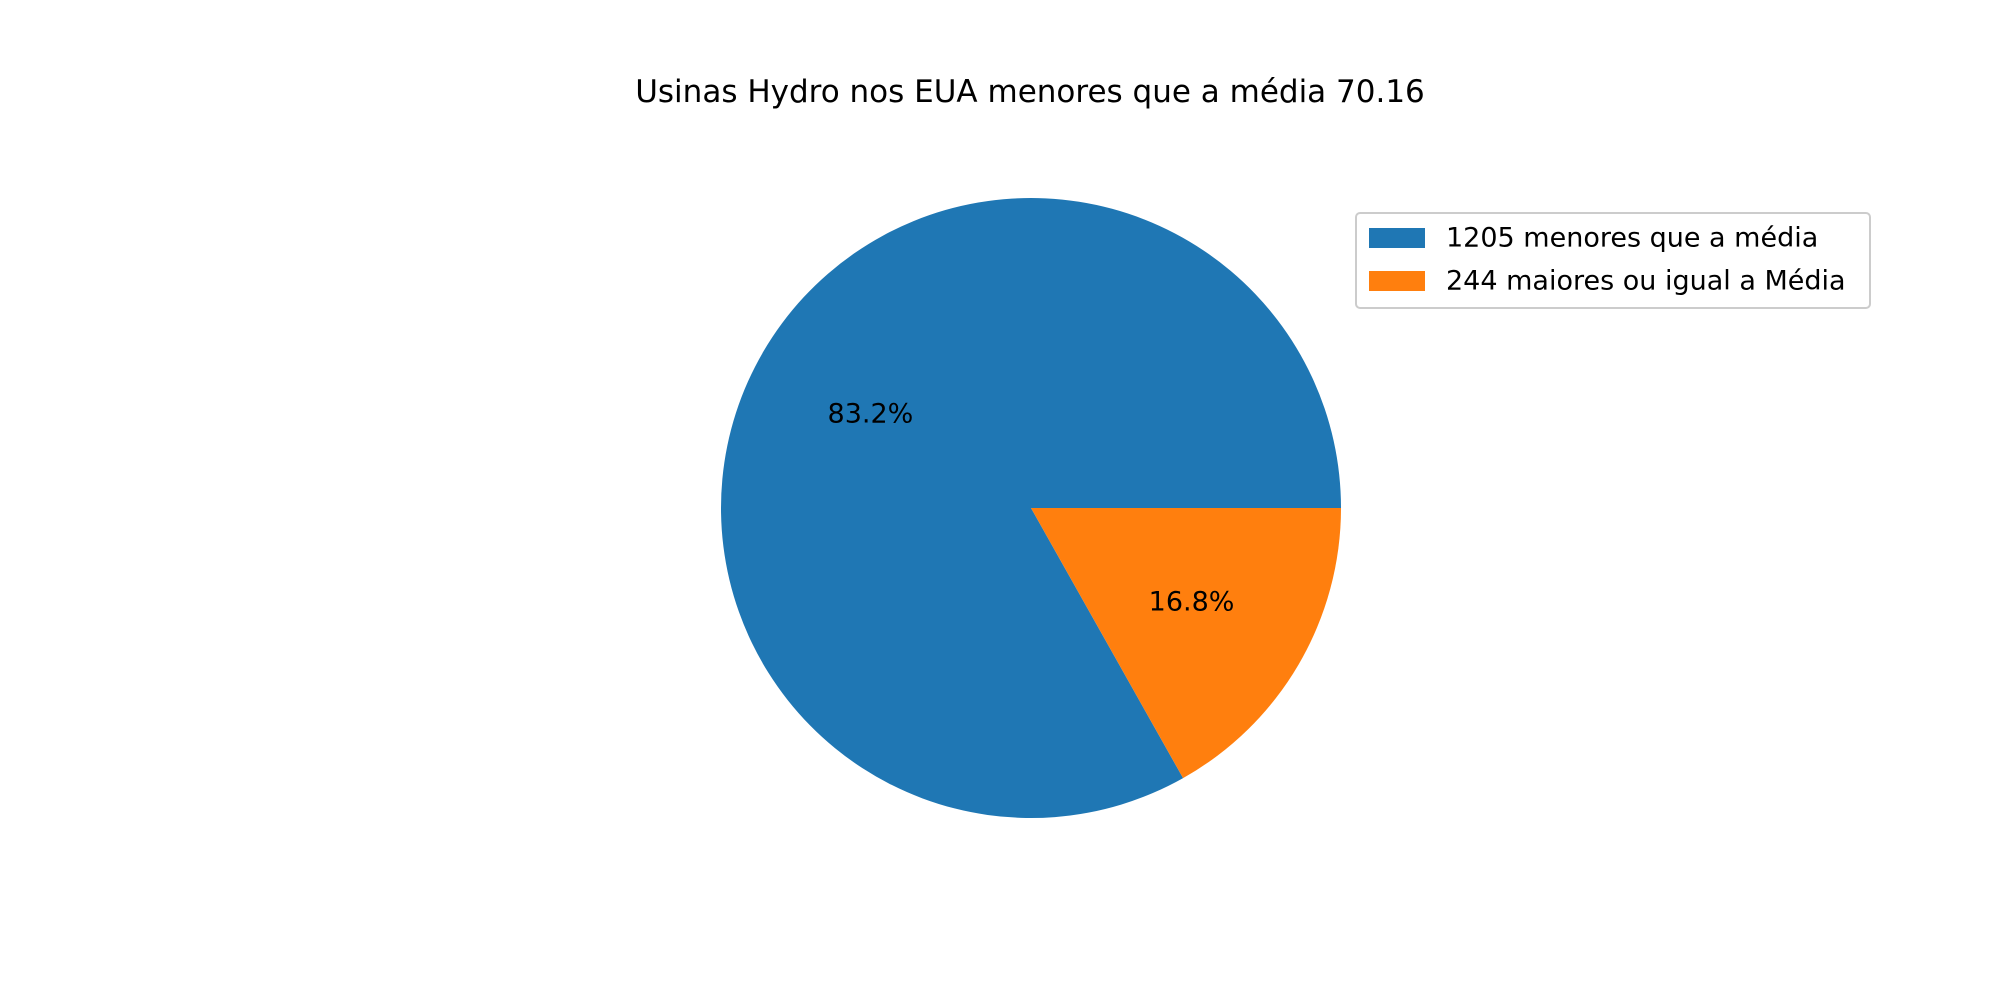 This screenshot has height=1000, width=2000. I want to click on pie-percent-label-1: 83.2%, so click(871, 414).